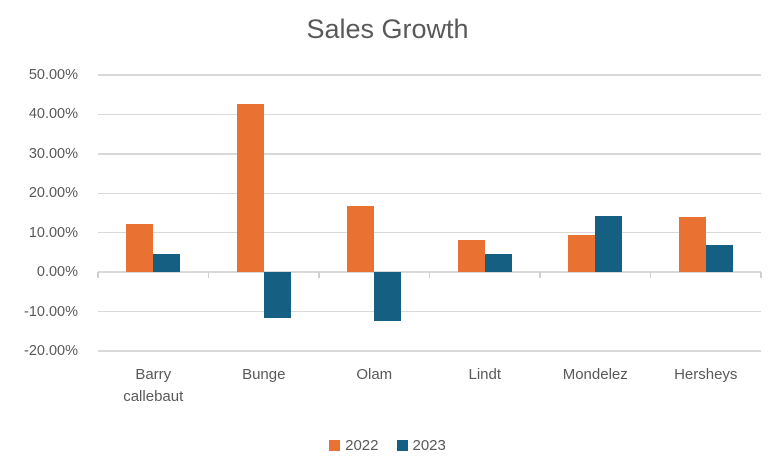 The width and height of the screenshot is (775, 467). Describe the element at coordinates (50, 351) in the screenshot. I see `y-axis-label--20: -20.00%` at that location.